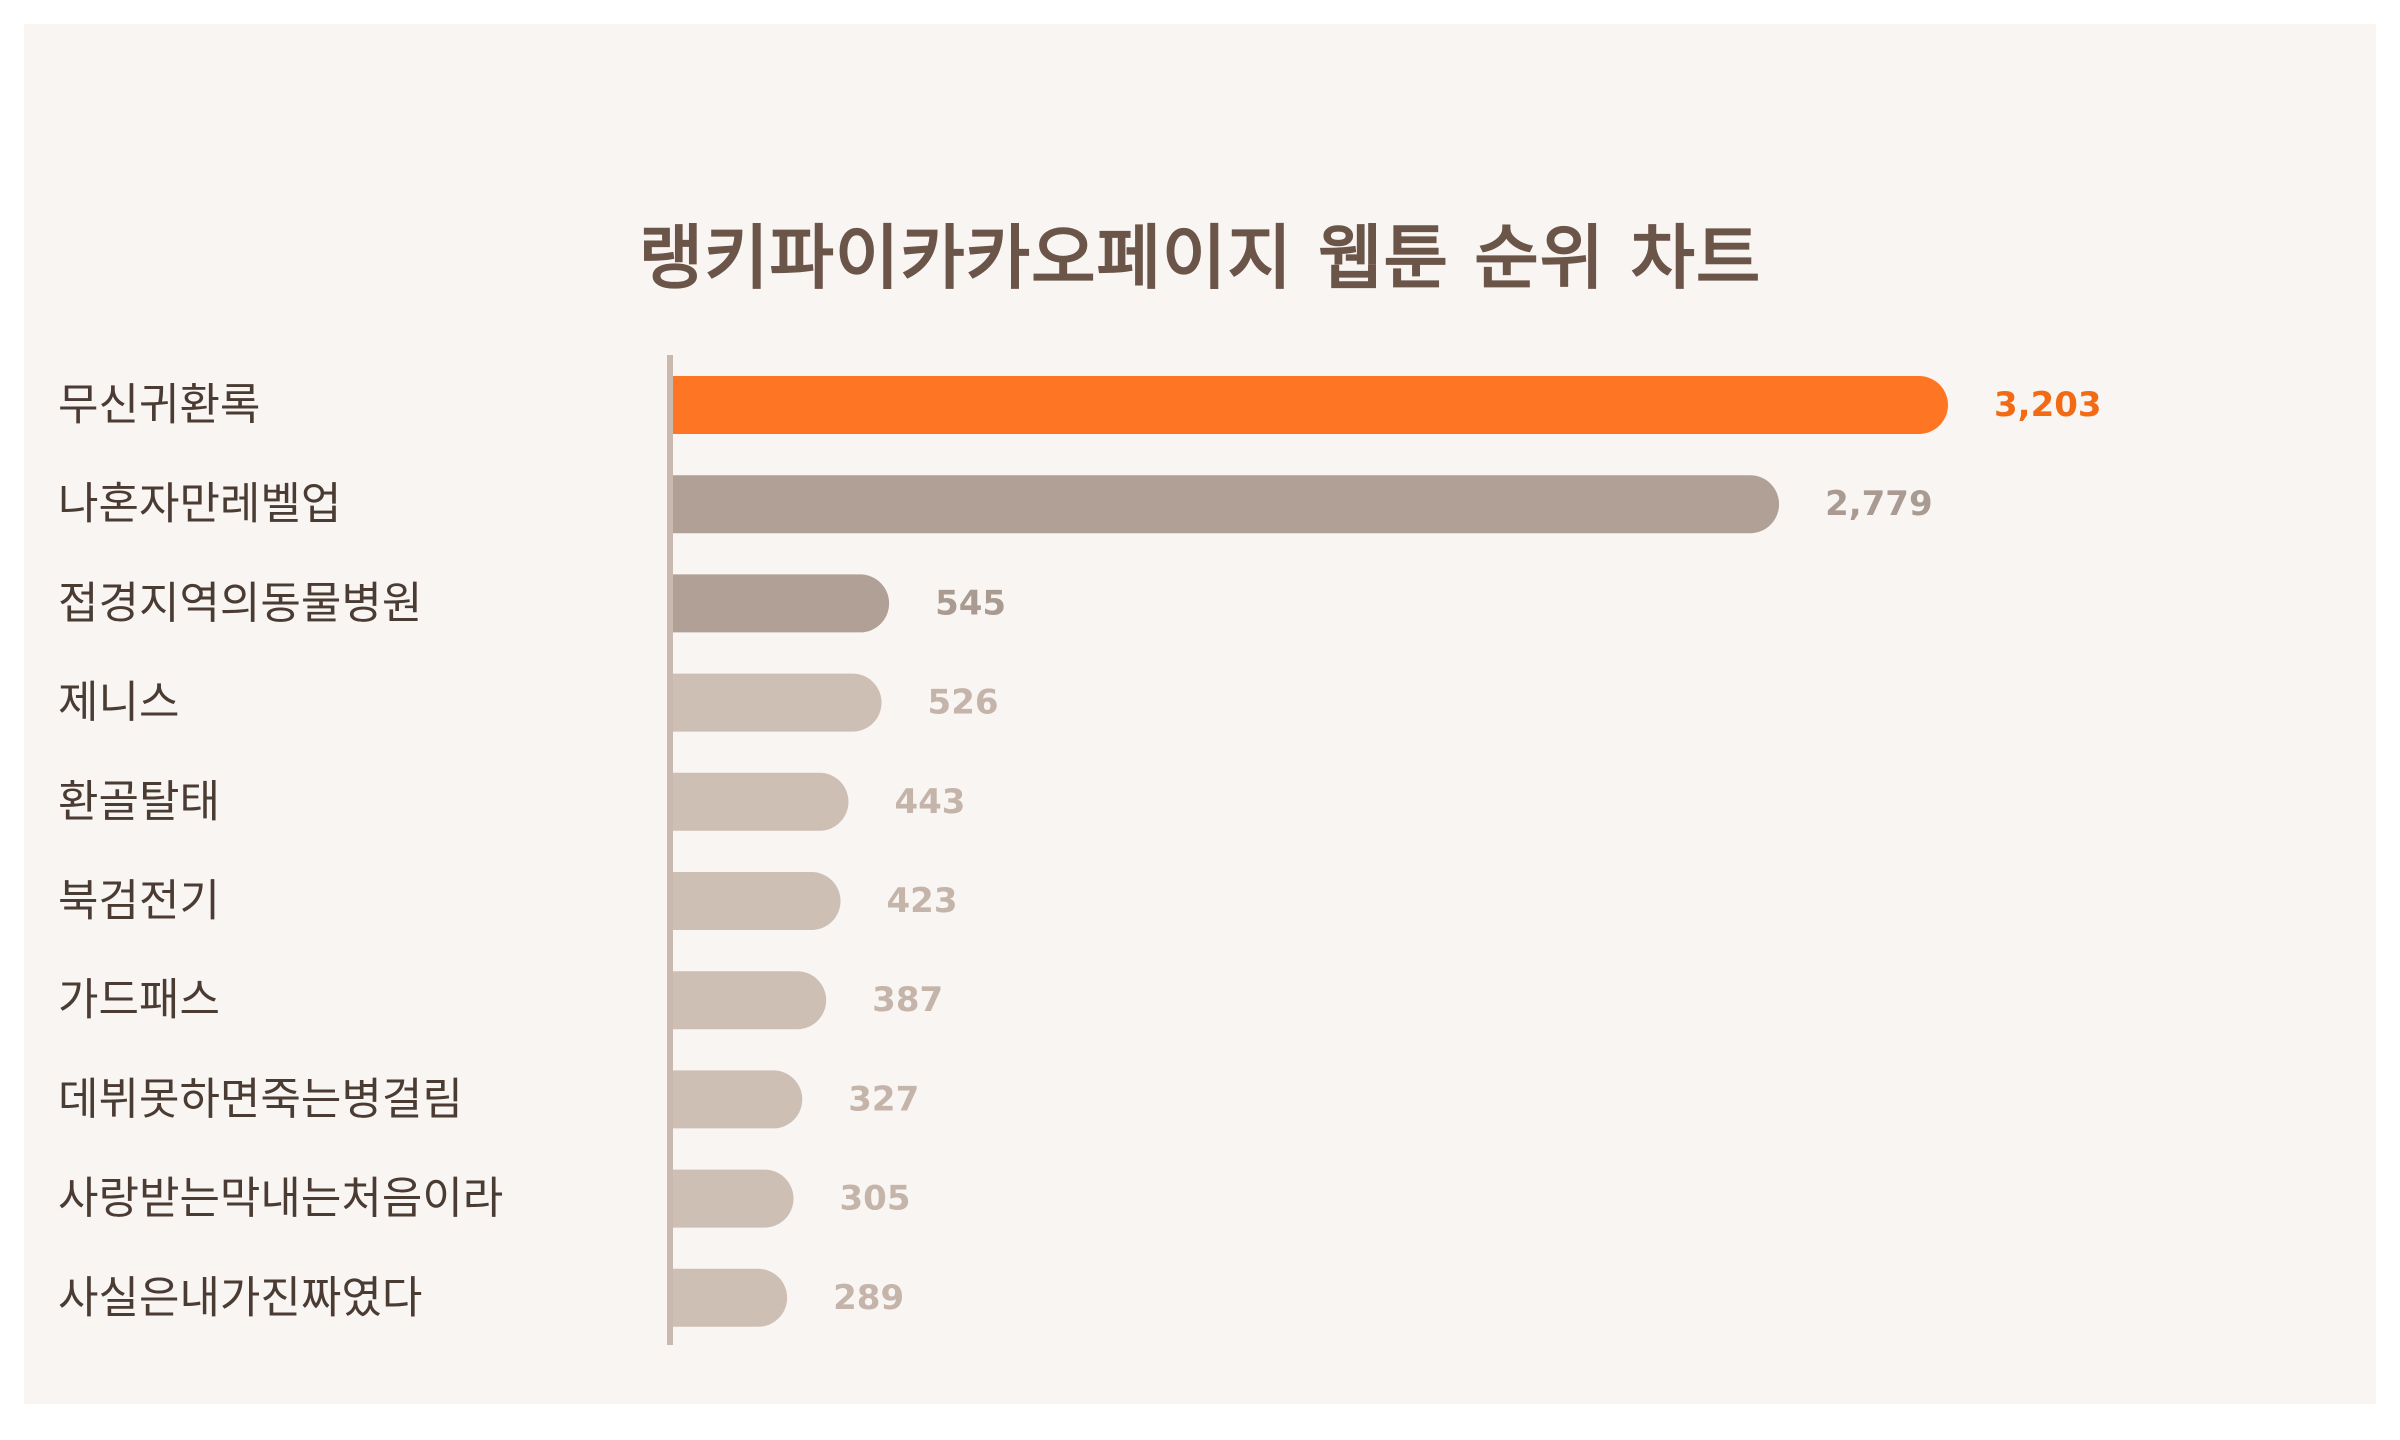 This screenshot has height=1440, width=2400. I want to click on category-label: 환골탈태, so click(139, 801).